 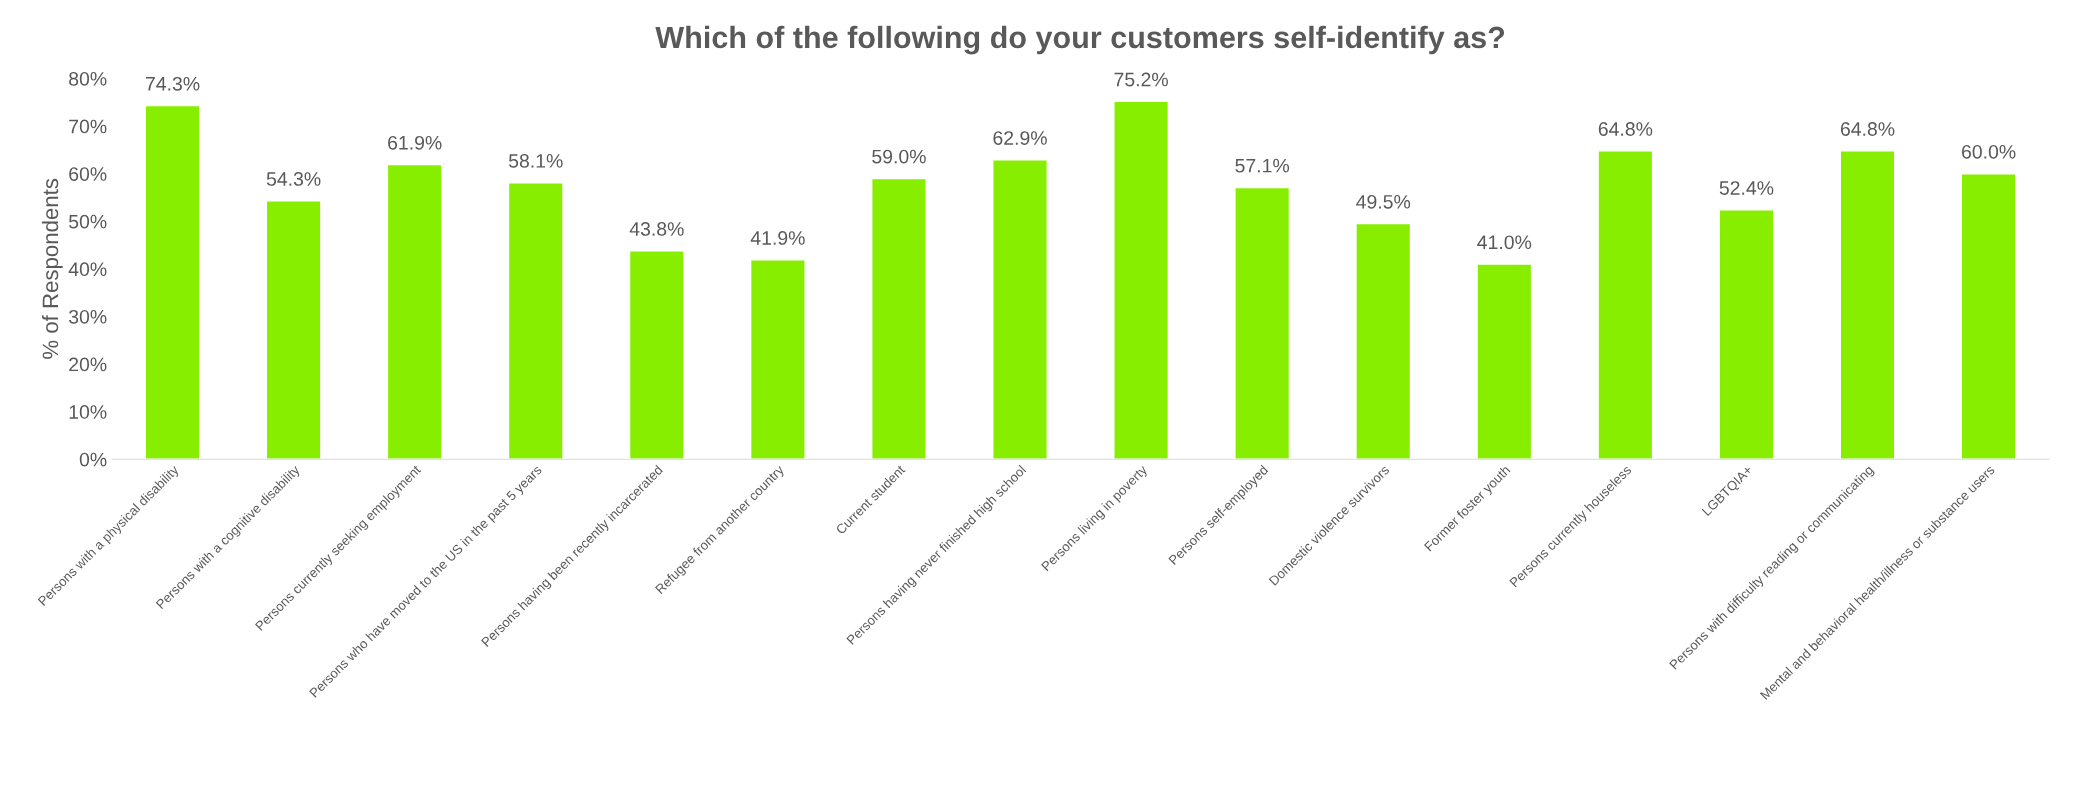 I want to click on data-label: 57.1%, so click(x=1262, y=165).